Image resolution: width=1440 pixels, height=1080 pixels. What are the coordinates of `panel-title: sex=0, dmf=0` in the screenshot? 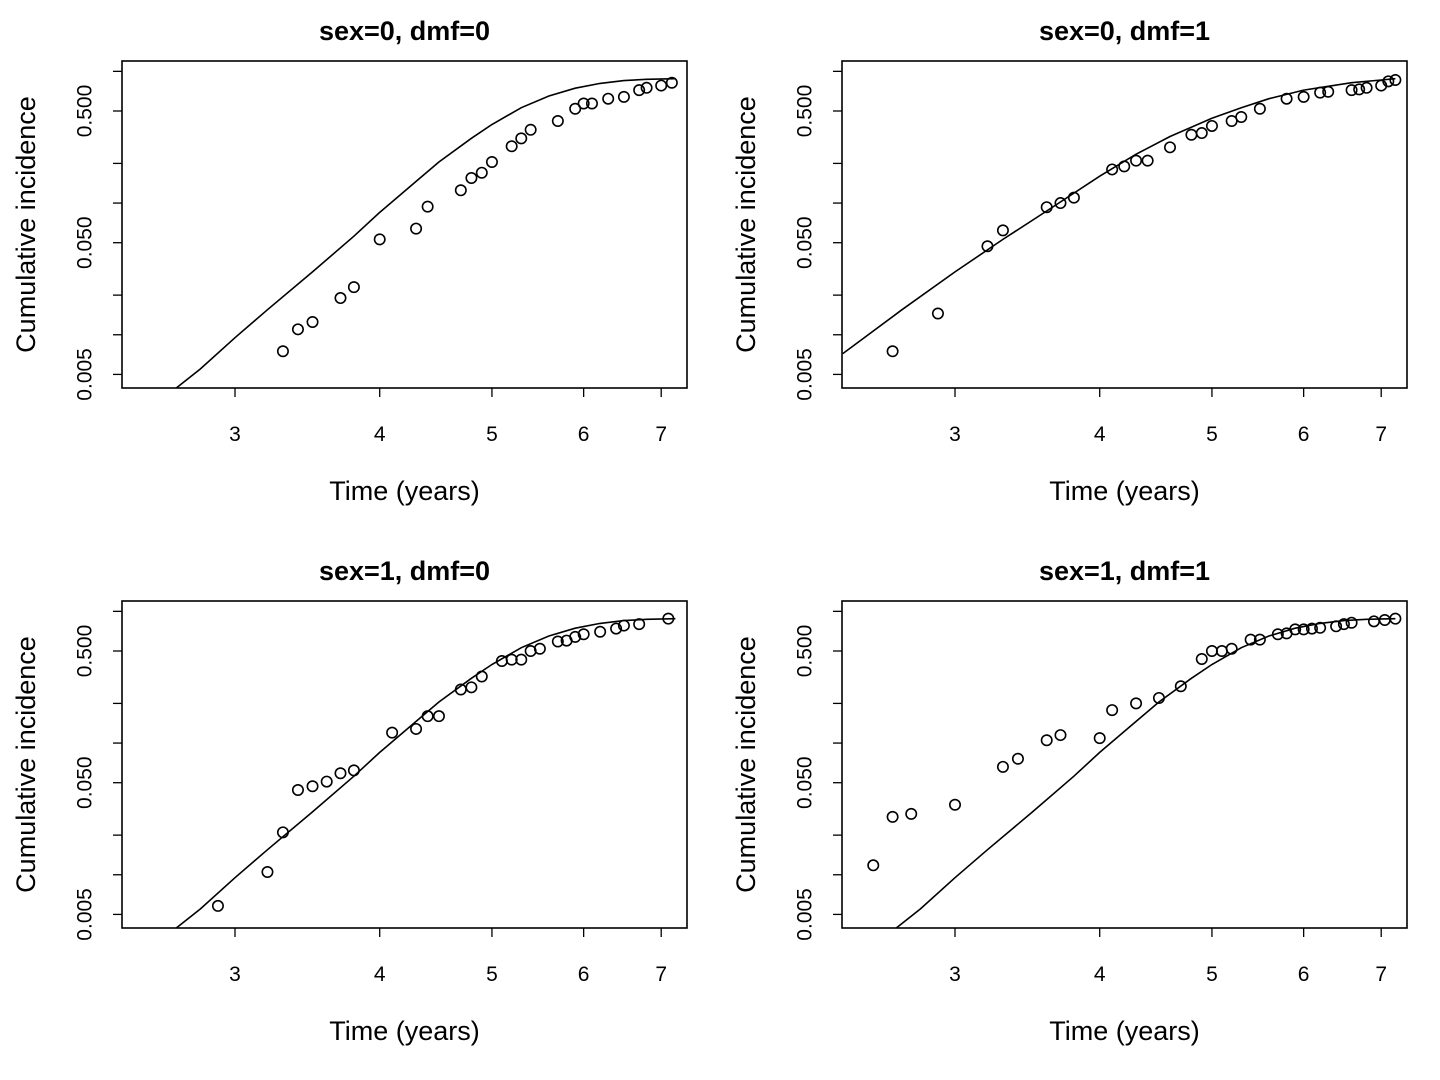 It's located at (404, 31).